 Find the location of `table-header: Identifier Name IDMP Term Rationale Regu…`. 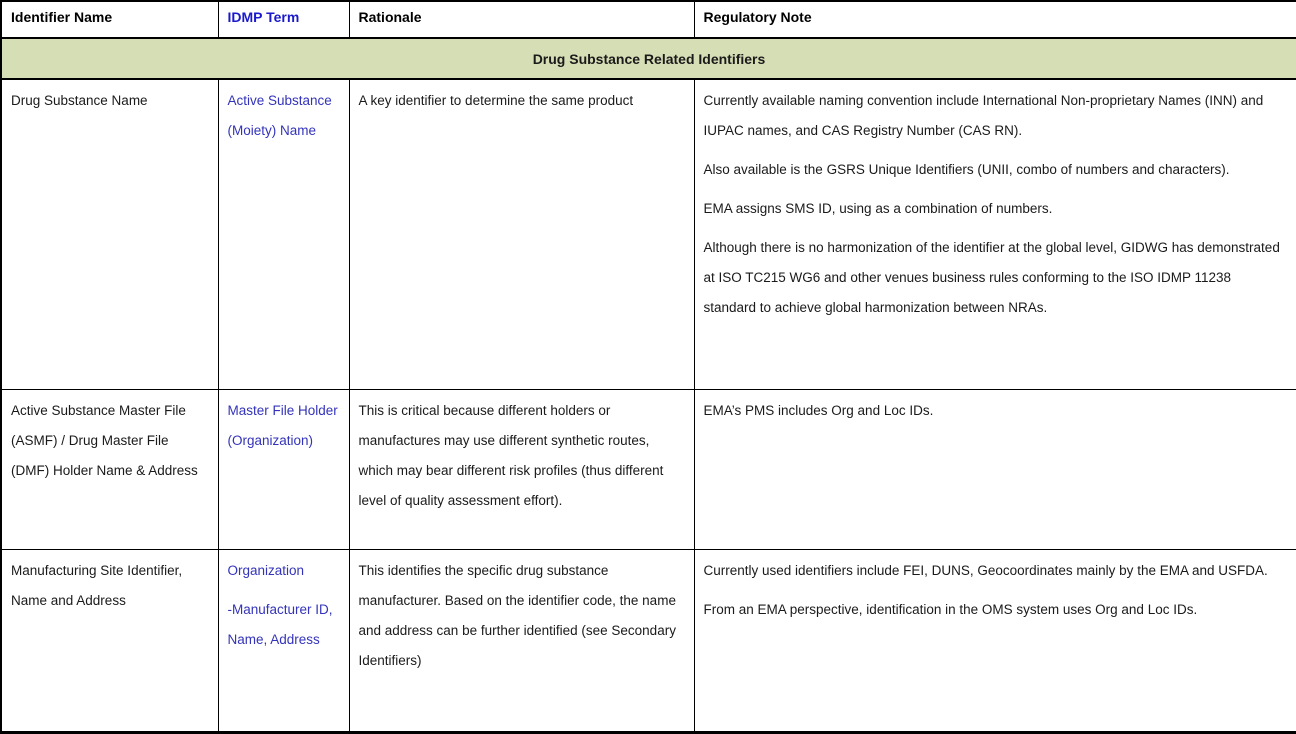

table-header: Identifier Name IDMP Term Rationale Regu… is located at coordinates (648, 19).